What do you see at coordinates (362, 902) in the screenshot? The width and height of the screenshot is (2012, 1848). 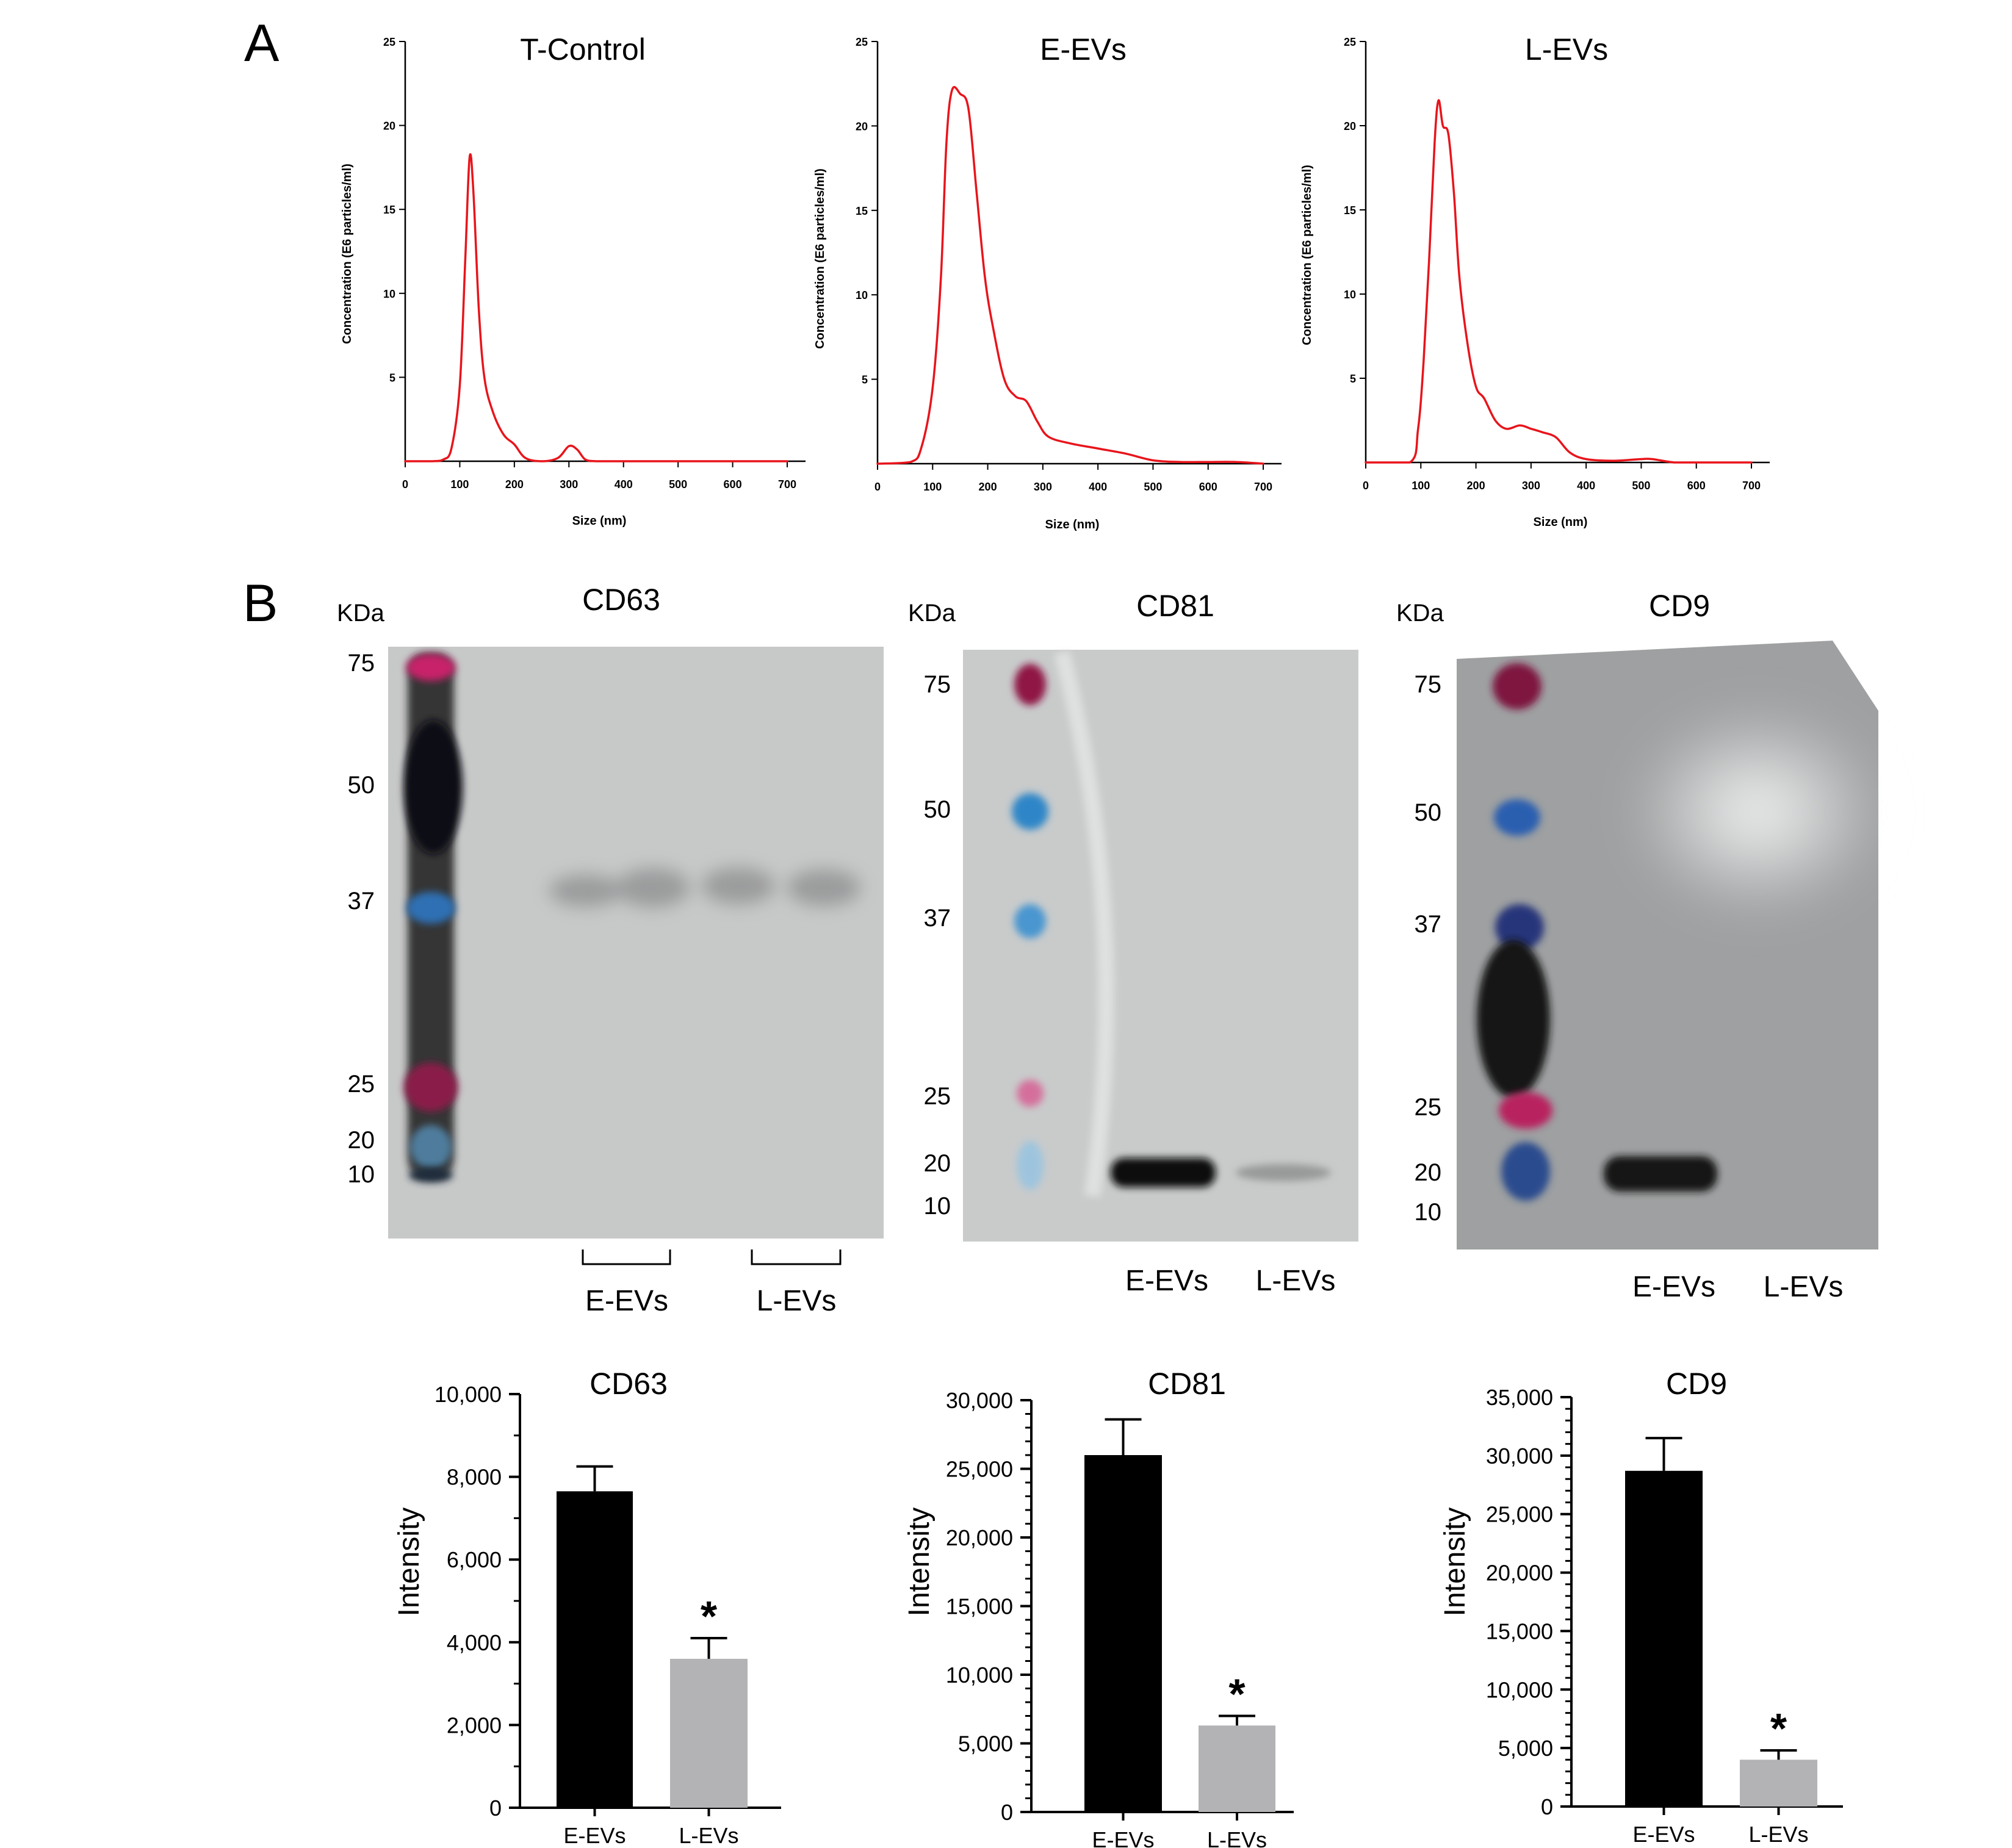 I see `marker-label: 37` at bounding box center [362, 902].